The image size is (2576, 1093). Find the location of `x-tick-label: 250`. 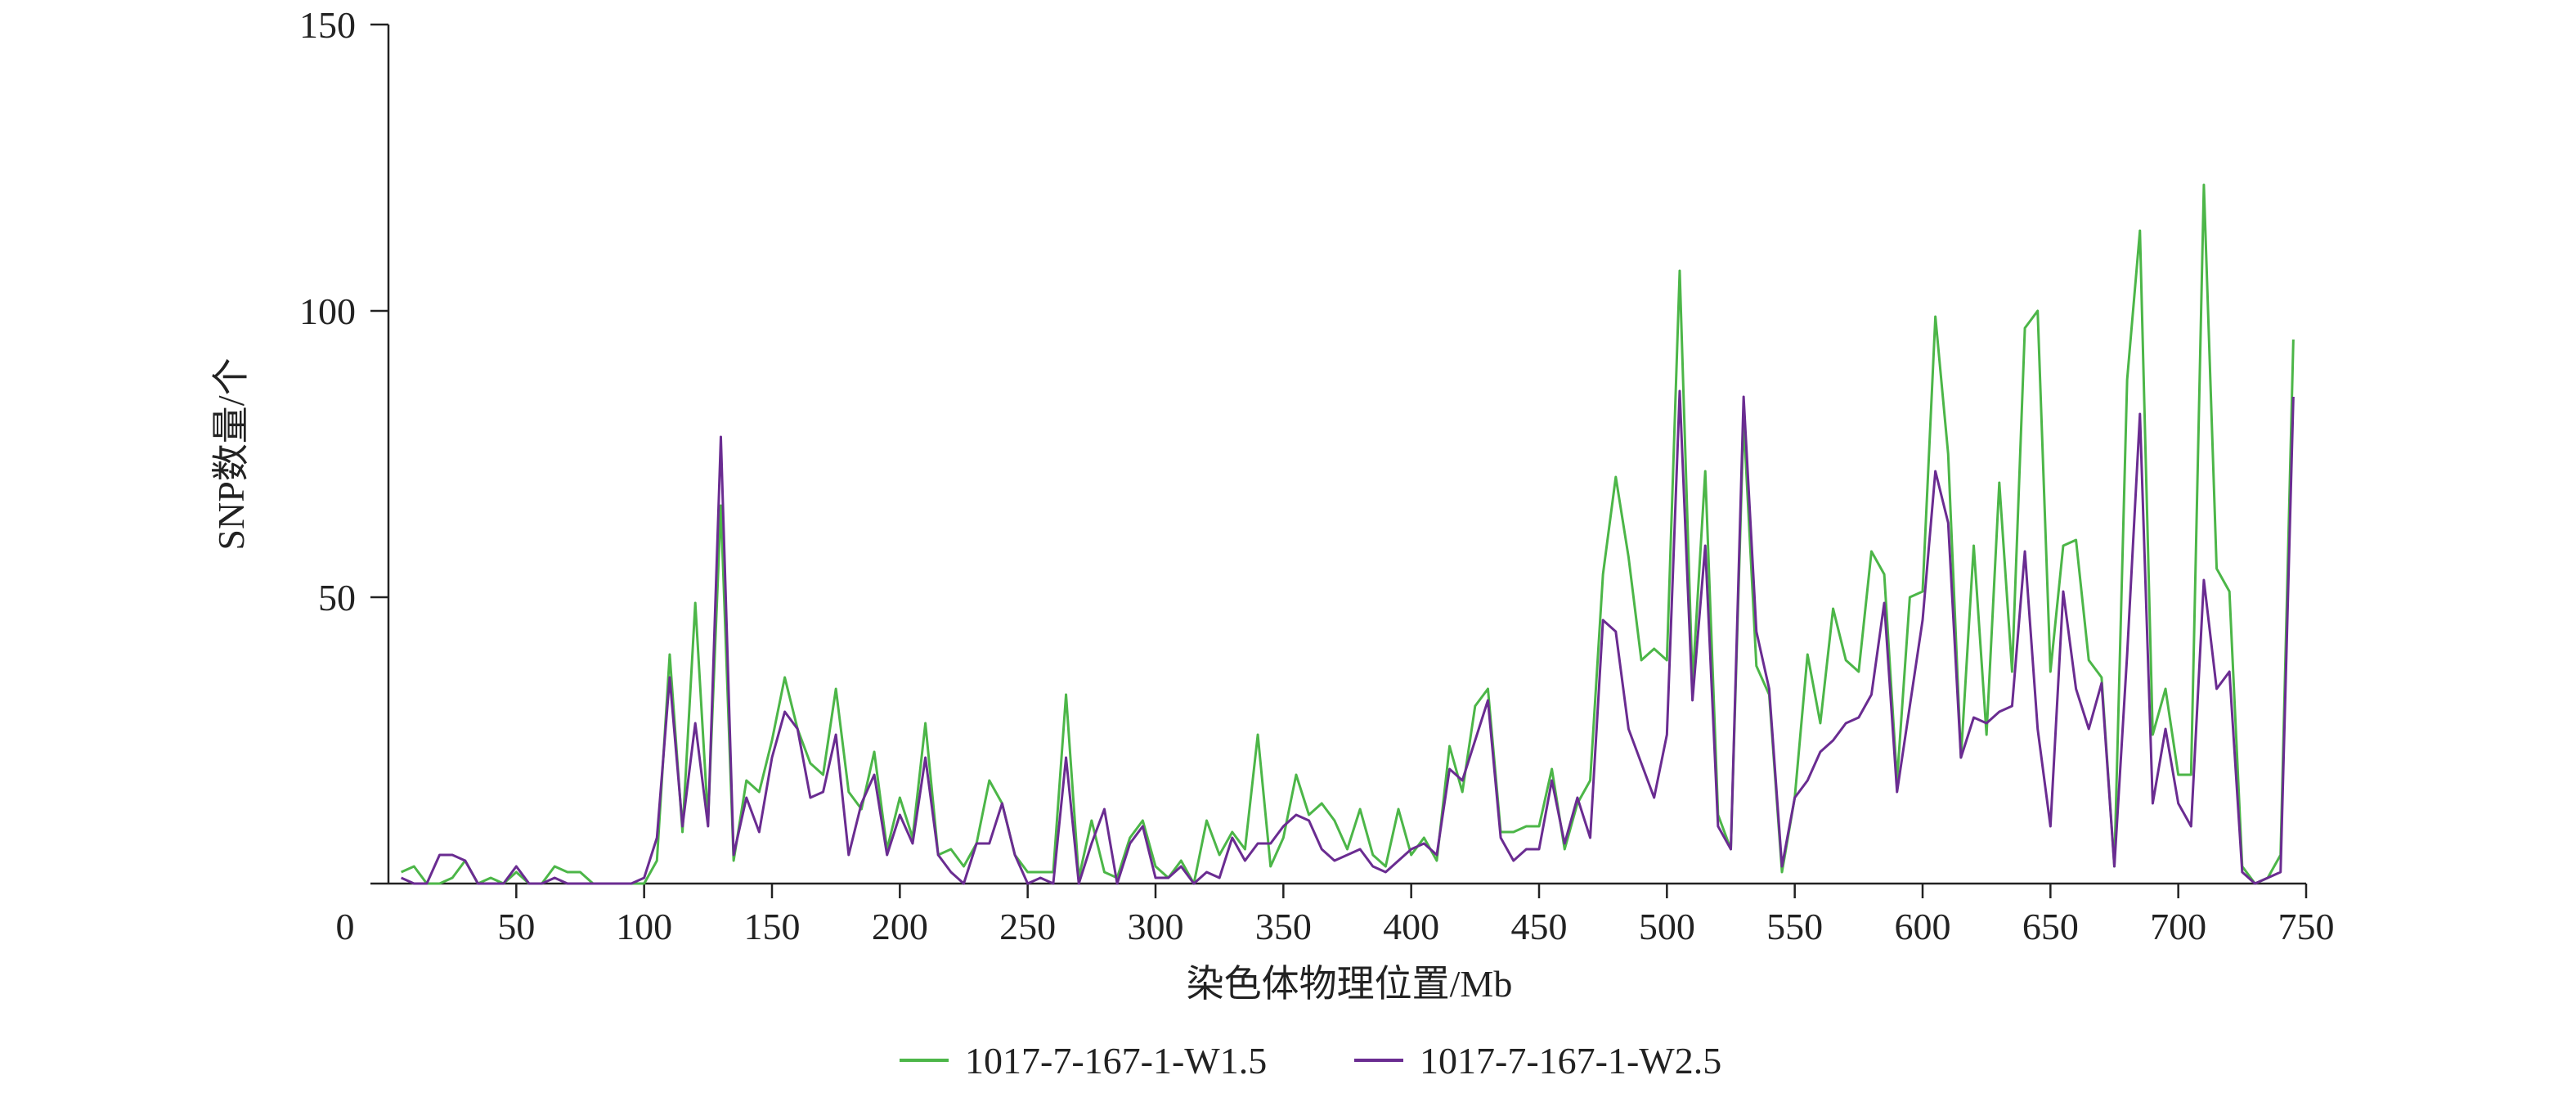

x-tick-label: 250 is located at coordinates (1027, 926).